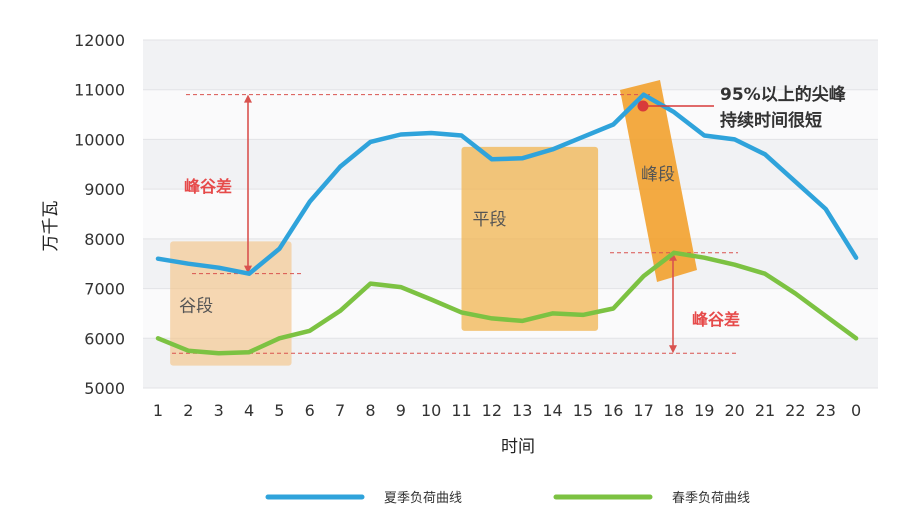  I want to click on peak-period-region, so click(658, 181).